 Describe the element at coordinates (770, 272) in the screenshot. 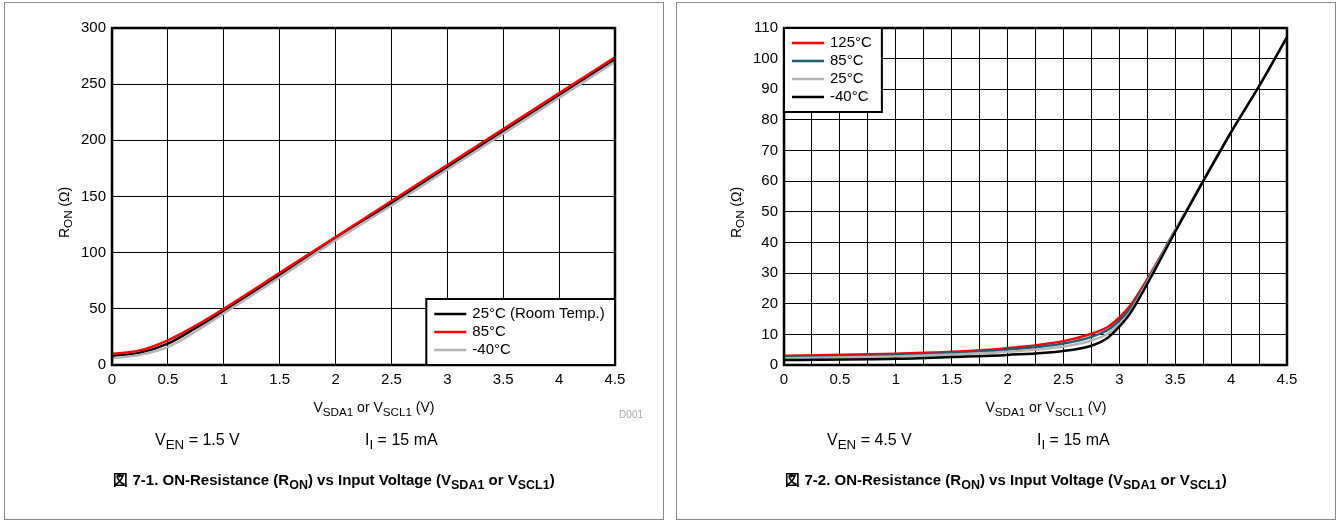

I see `y-tick-label: 30` at that location.